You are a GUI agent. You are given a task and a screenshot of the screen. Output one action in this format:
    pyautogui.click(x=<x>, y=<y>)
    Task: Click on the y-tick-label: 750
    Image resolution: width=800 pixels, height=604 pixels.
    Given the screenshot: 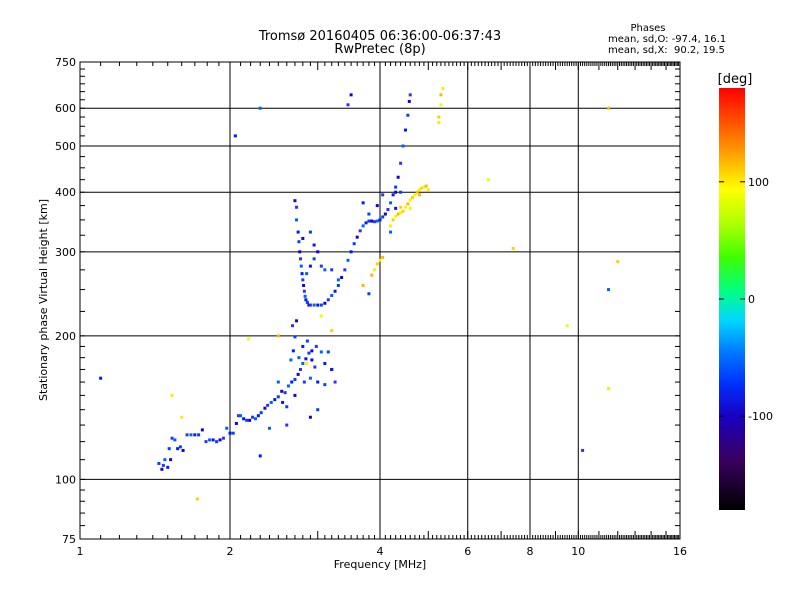 What is the action you would take?
    pyautogui.click(x=65, y=62)
    